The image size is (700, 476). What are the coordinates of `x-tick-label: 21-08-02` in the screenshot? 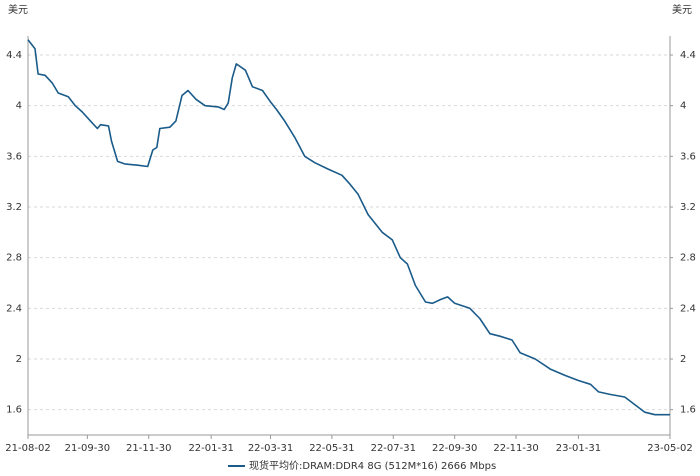 It's located at (27, 448).